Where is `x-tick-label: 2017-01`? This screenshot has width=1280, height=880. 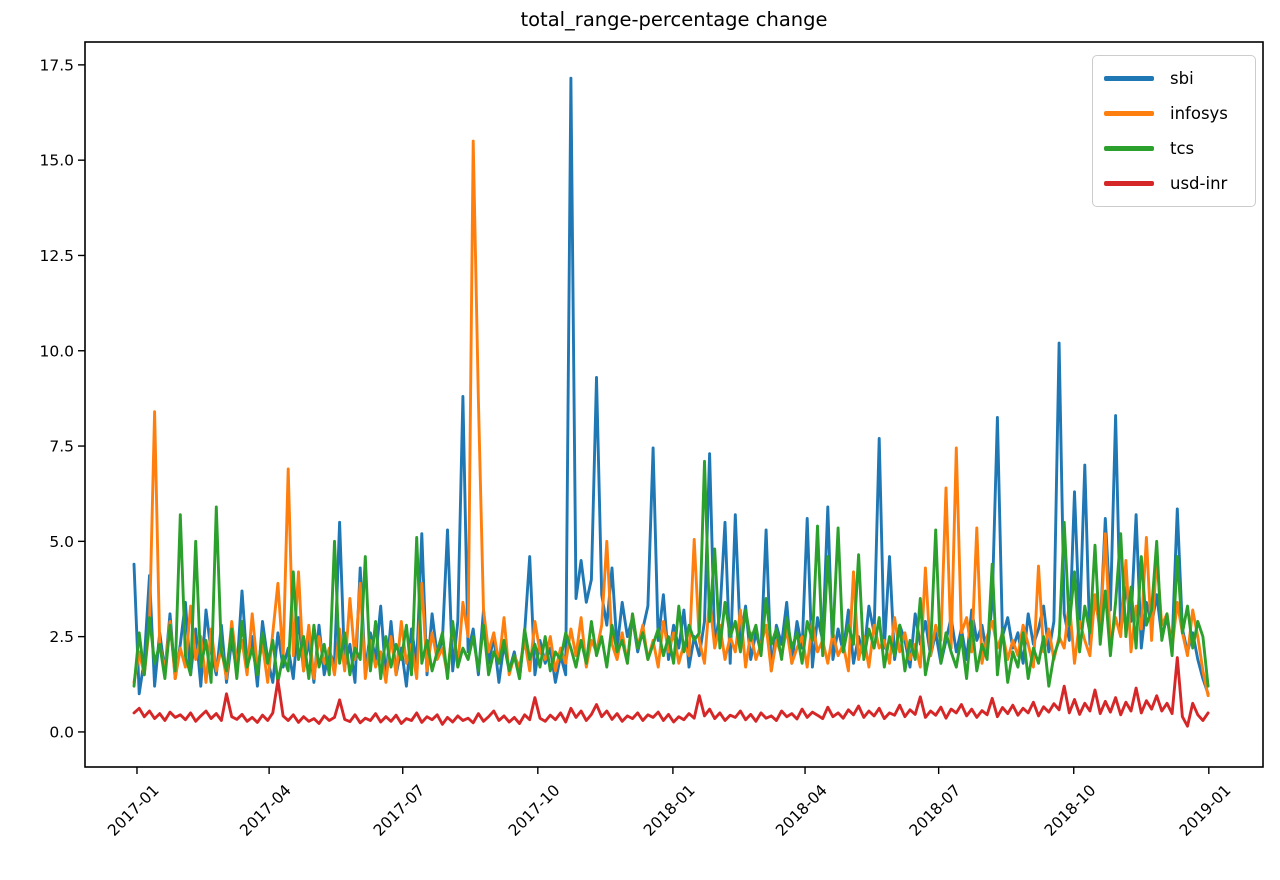
x-tick-label: 2017-01 is located at coordinates (133, 810).